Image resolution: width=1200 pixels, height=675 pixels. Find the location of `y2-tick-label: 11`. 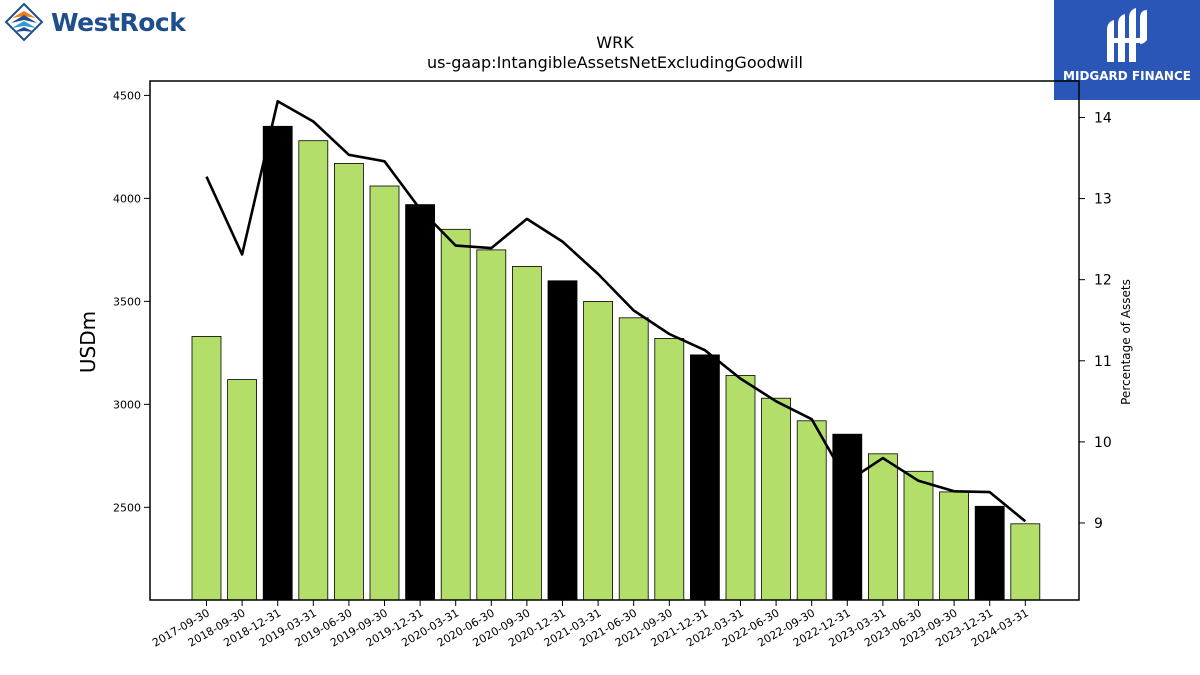

y2-tick-label: 11 is located at coordinates (1103, 362).